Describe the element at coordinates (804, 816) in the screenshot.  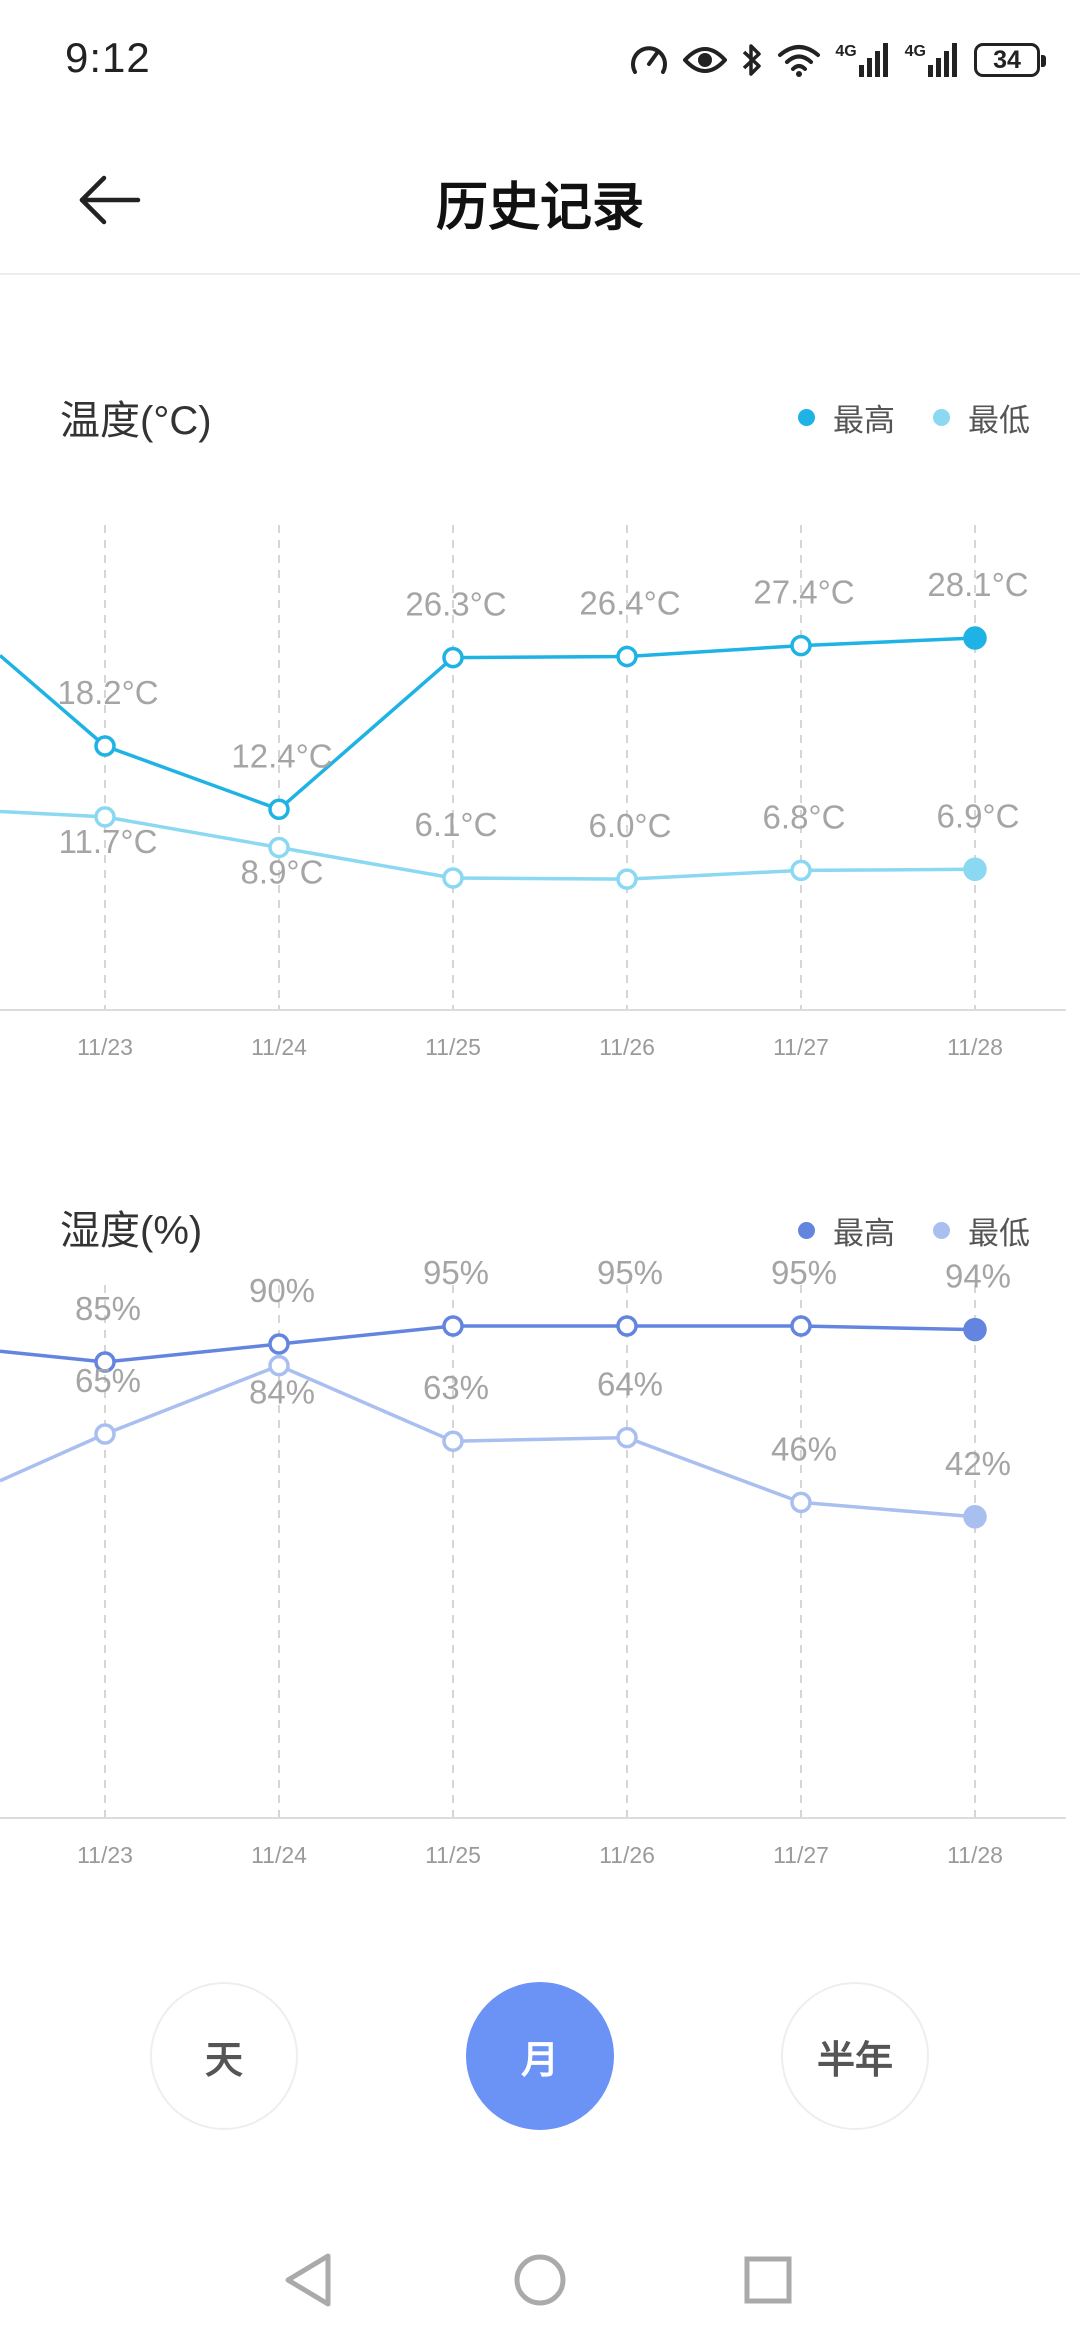
I see `data-label: 6.8°C` at that location.